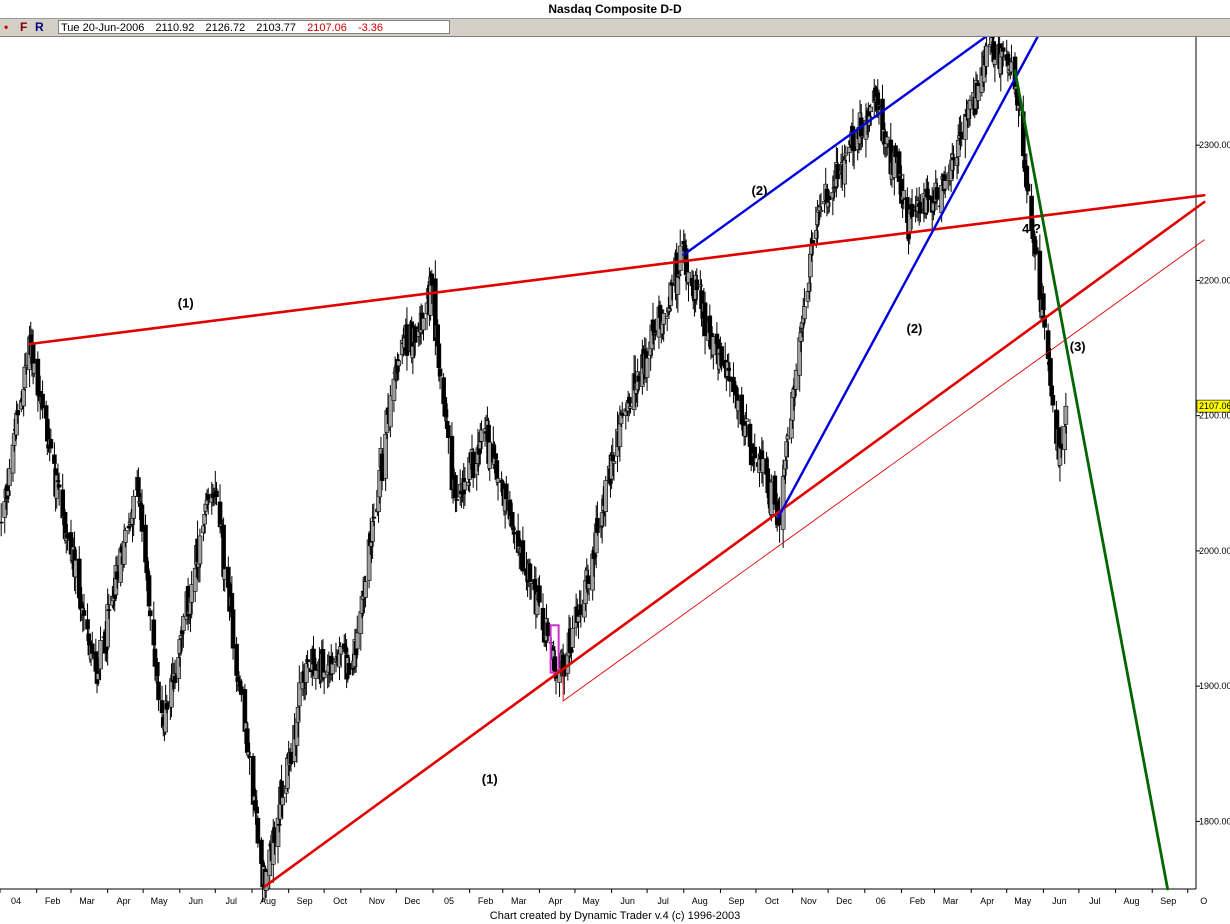  I want to click on x-tick-label: Dec, so click(844, 901).